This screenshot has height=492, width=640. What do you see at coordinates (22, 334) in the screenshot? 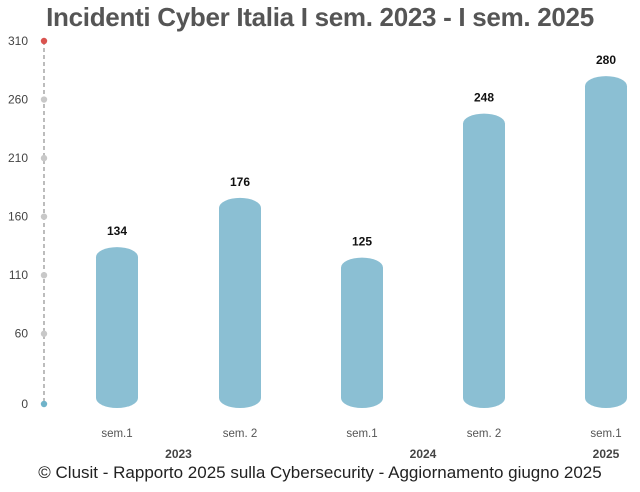
I see `y-tick-label: 60` at bounding box center [22, 334].